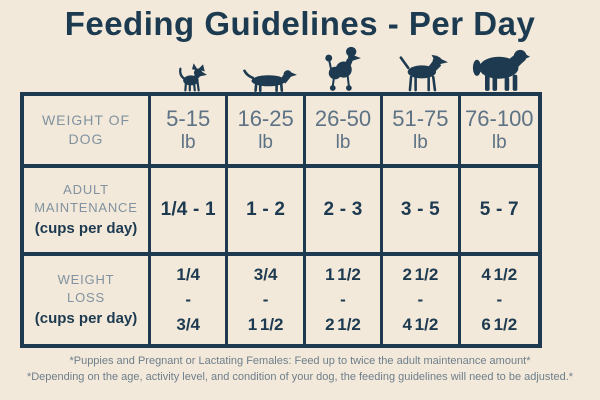  I want to click on adult-value-cell: 3 - 5, so click(422, 212).